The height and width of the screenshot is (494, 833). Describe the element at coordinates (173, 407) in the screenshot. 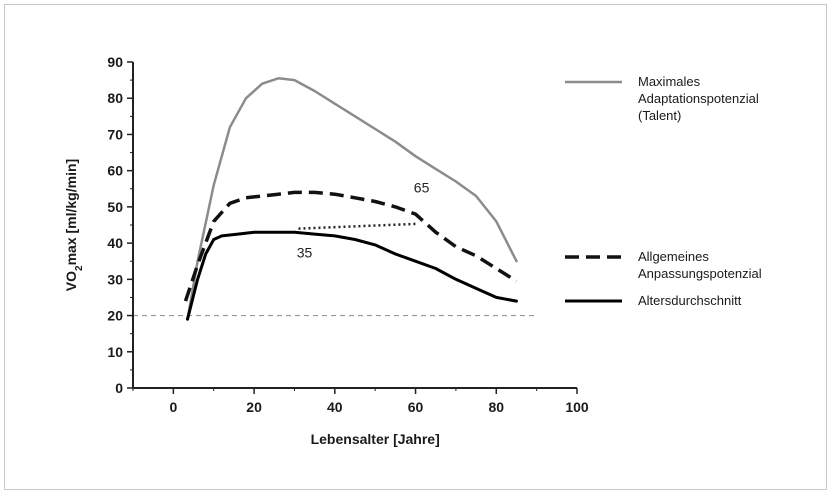

I see `x-tick-label: 0` at that location.